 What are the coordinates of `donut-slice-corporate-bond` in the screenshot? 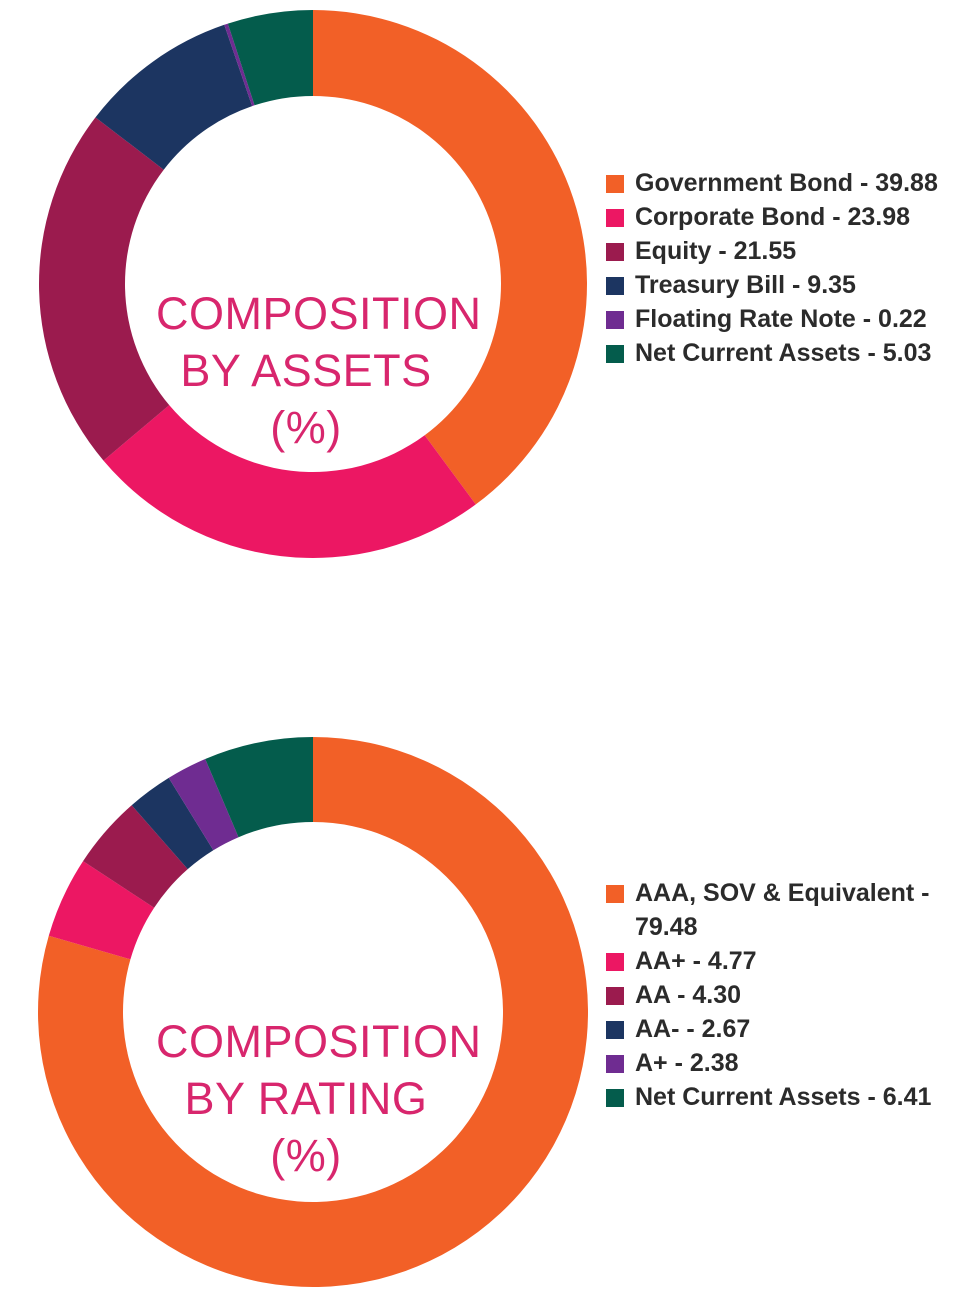 It's located at (289, 481).